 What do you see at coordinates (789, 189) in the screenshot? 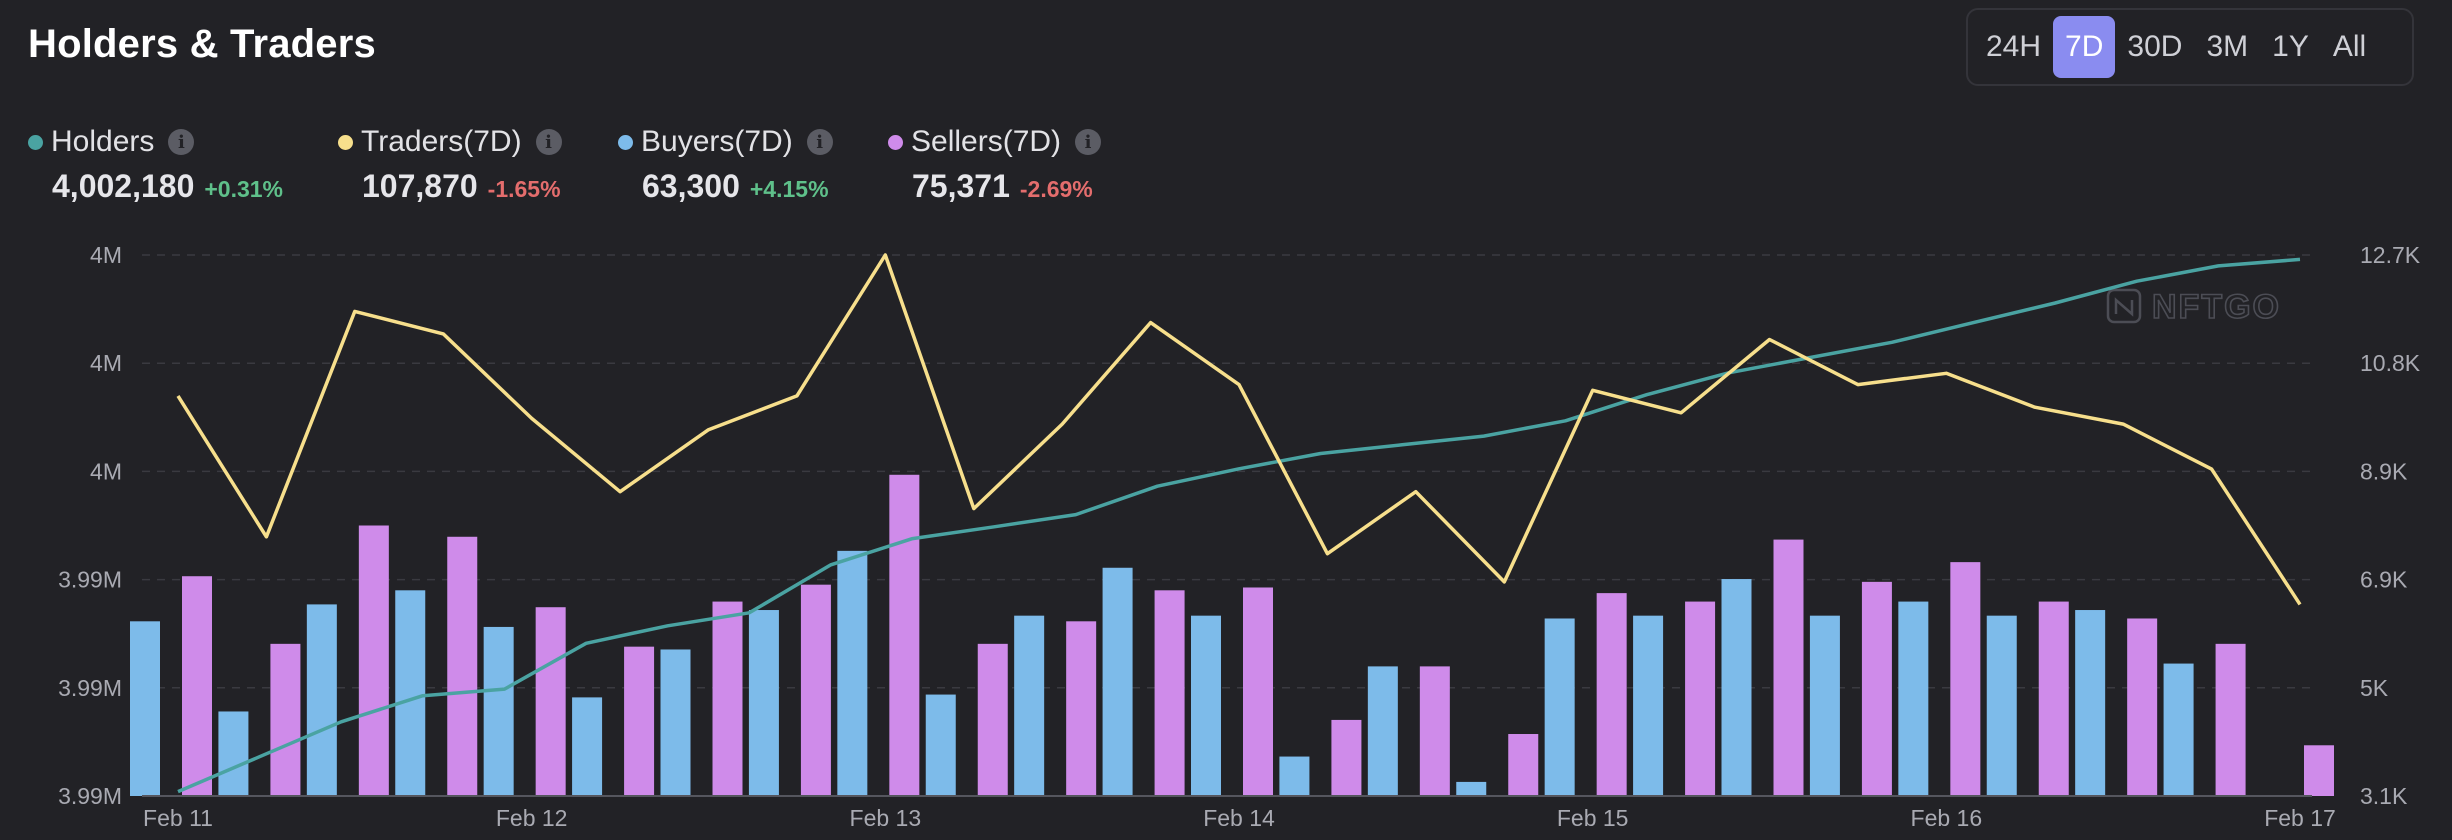
I see `stat-change: +4.15%` at bounding box center [789, 189].